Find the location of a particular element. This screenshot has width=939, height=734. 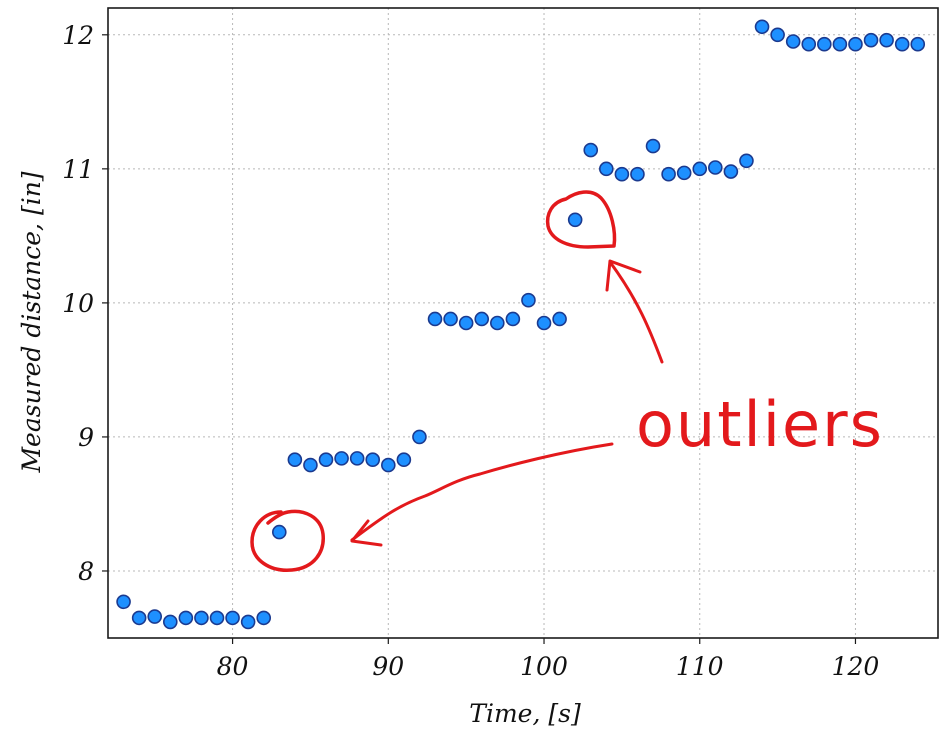

outlier-circle-low is located at coordinates (287, 540).